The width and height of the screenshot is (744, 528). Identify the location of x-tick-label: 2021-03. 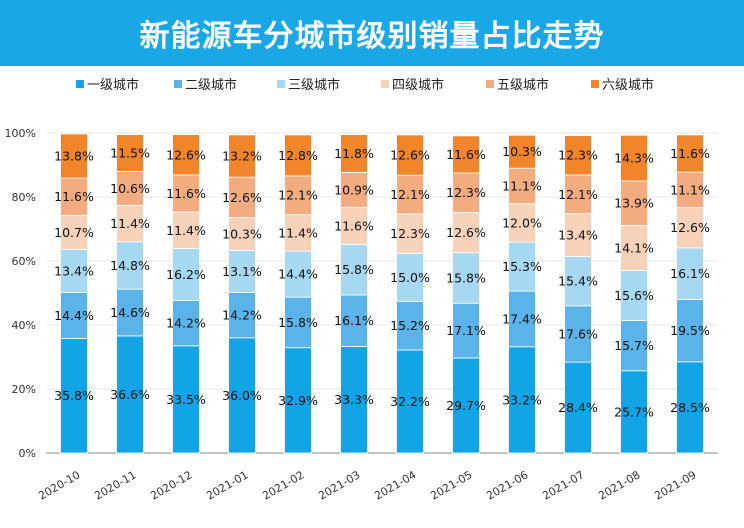
(339, 485).